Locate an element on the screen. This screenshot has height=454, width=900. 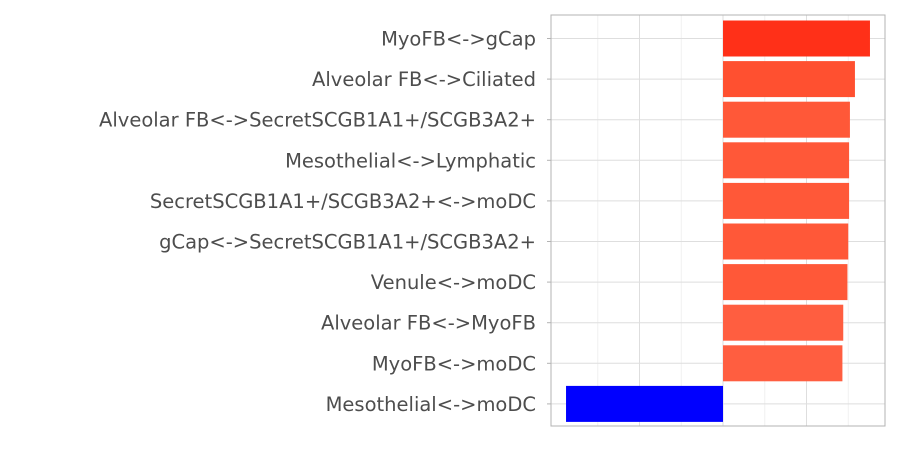
y-tick-label-2: Alveolar FB<->SecretSCGB1A1+/SCGB3A2+ is located at coordinates (317, 120).